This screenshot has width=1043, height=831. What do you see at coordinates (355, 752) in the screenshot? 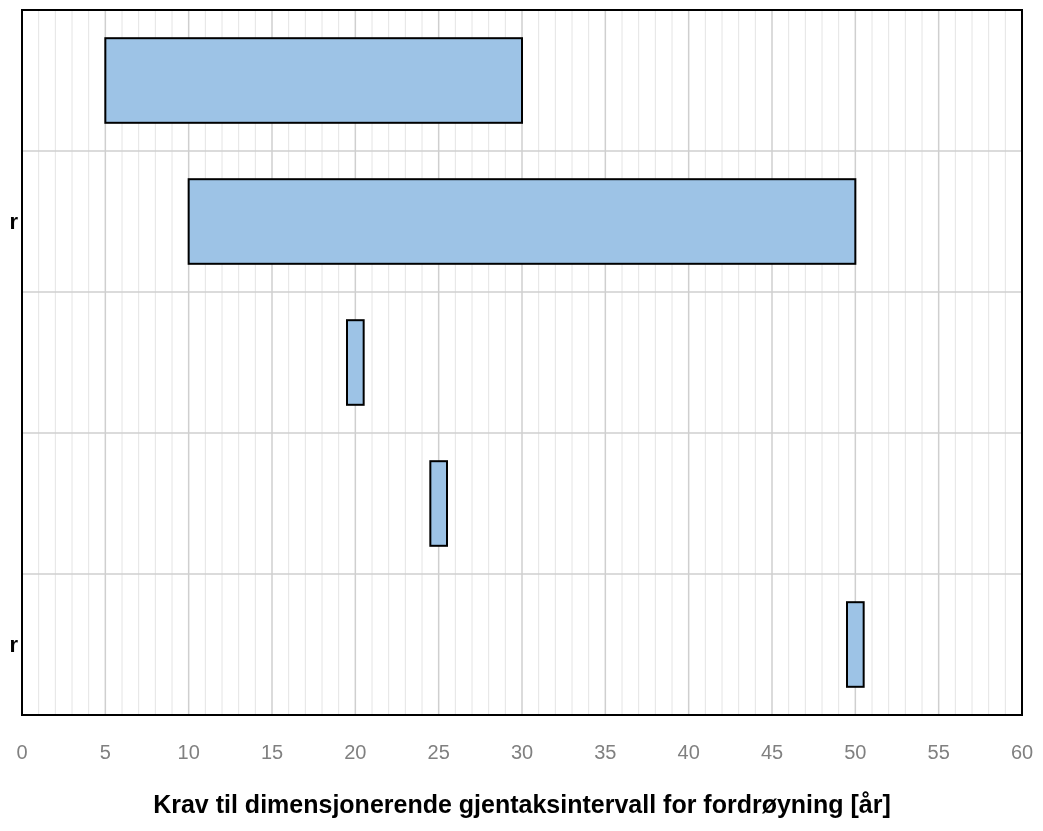
I see `x-tick-label: 20` at bounding box center [355, 752].